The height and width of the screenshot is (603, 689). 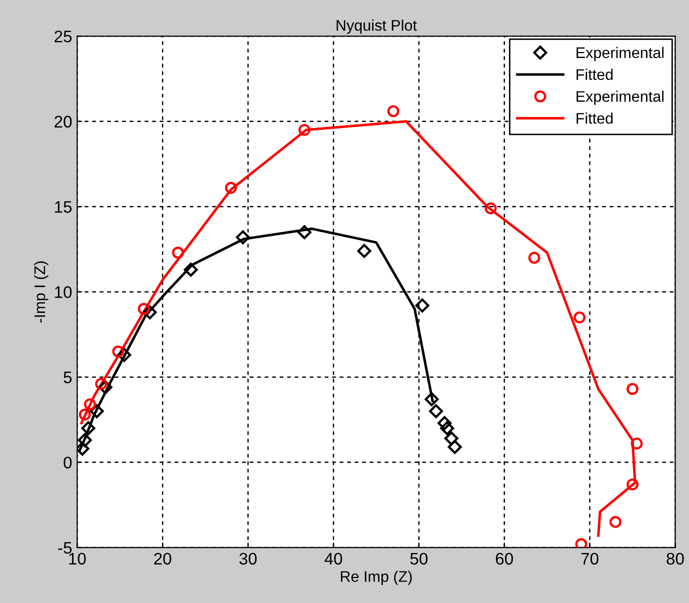 What do you see at coordinates (163, 558) in the screenshot?
I see `x-tick-label: 20` at bounding box center [163, 558].